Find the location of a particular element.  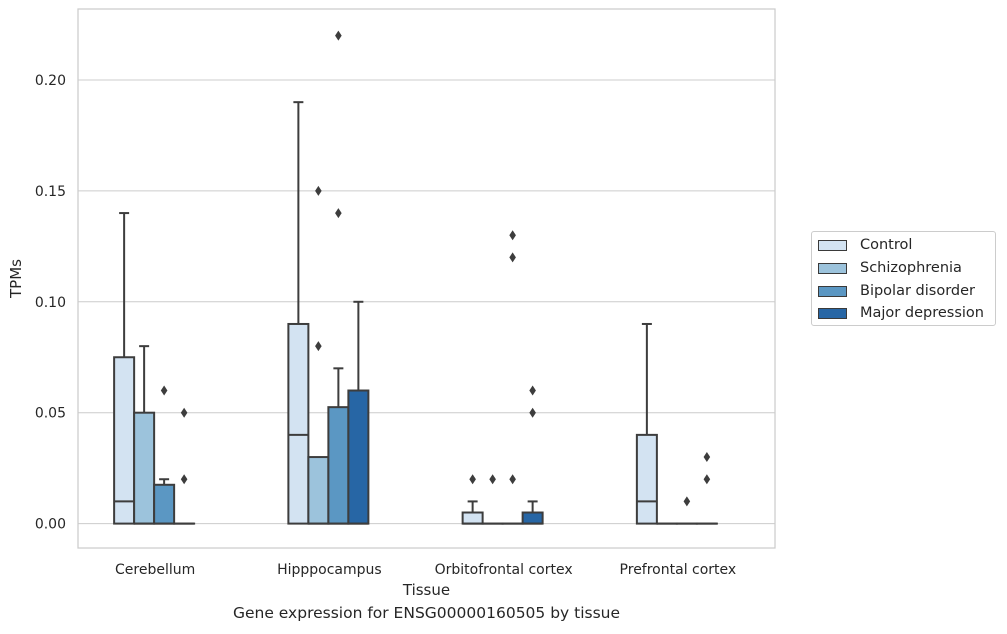

box-prefrontal-cortex-control is located at coordinates (646, 423).